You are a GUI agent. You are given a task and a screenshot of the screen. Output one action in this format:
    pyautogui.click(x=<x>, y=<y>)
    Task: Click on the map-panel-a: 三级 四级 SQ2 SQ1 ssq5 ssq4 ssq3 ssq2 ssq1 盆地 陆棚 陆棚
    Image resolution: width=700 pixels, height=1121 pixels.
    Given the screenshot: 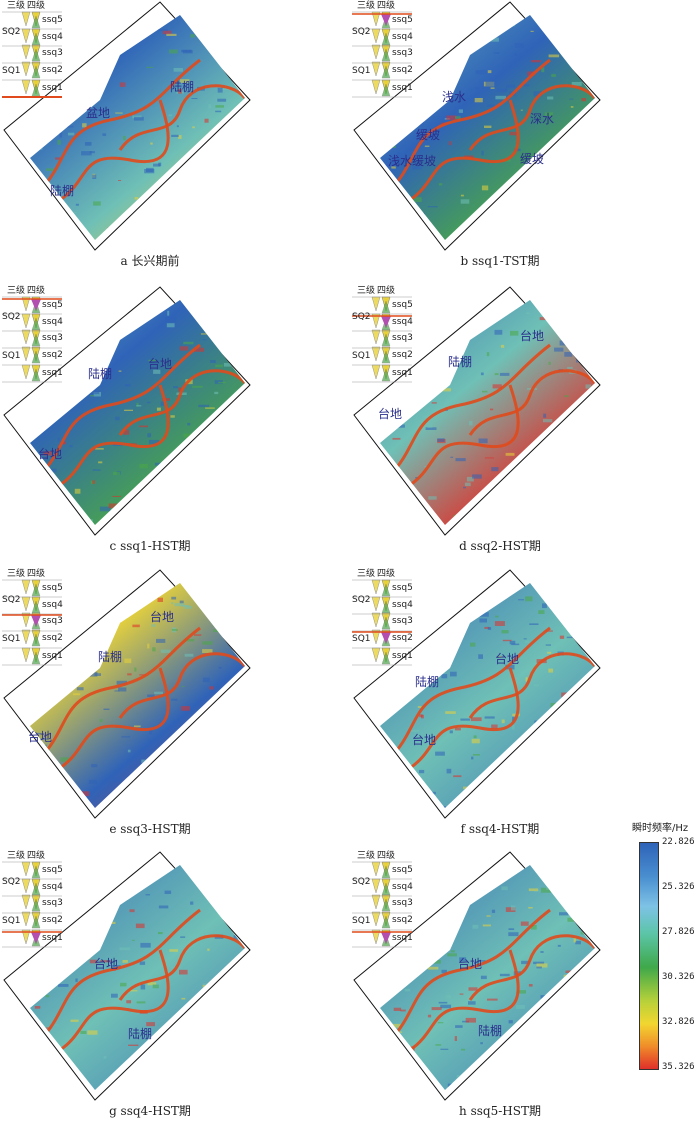 What is the action you would take?
    pyautogui.click(x=150, y=125)
    